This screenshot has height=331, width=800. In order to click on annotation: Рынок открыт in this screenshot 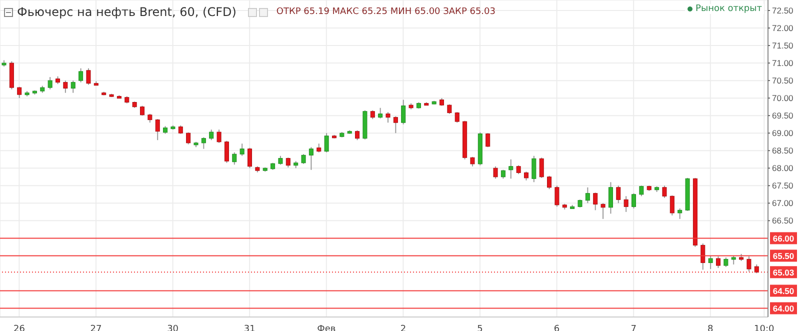, I will do `click(729, 9)`.